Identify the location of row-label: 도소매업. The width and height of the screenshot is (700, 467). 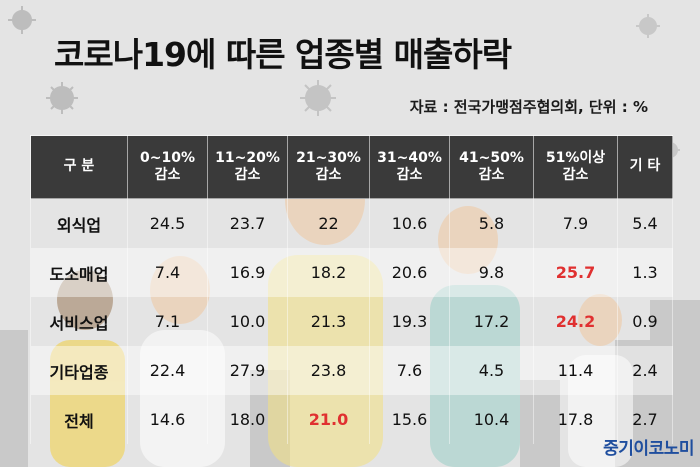
(79, 272).